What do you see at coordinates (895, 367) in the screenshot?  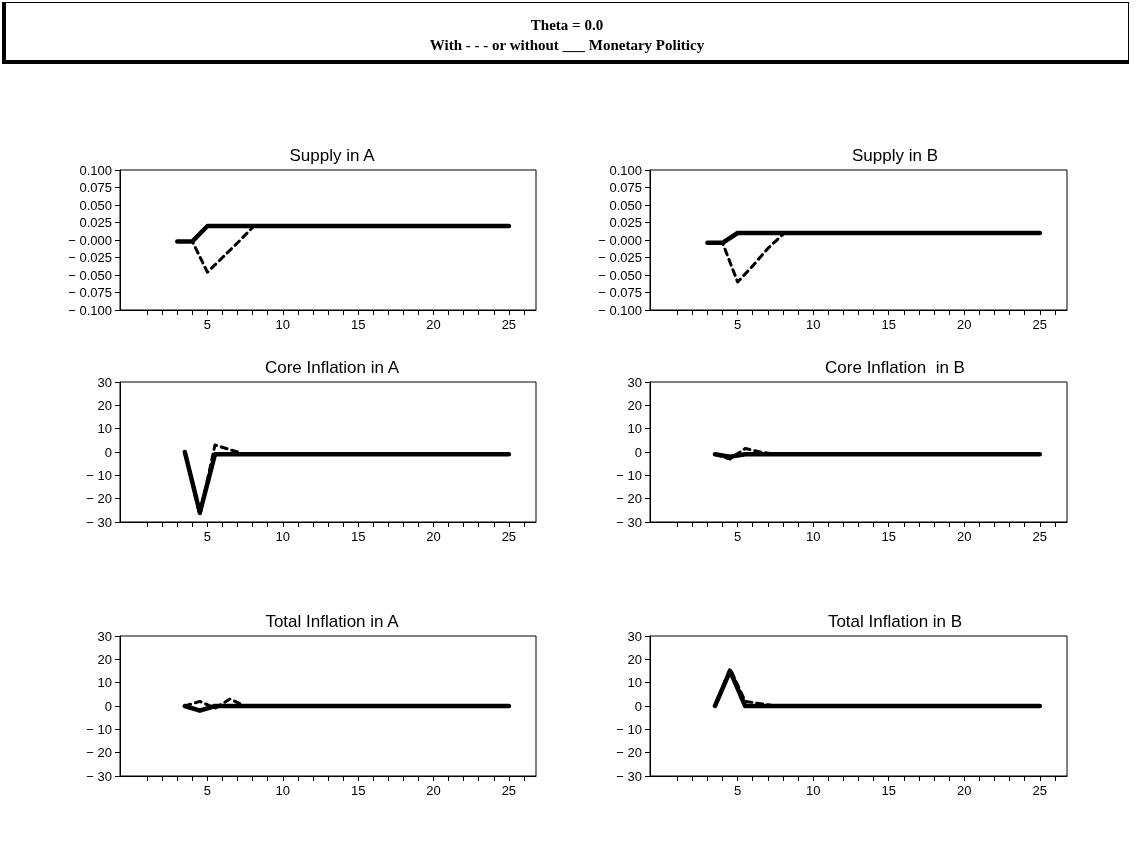 I see `chart-title: Core Inflation in B` at bounding box center [895, 367].